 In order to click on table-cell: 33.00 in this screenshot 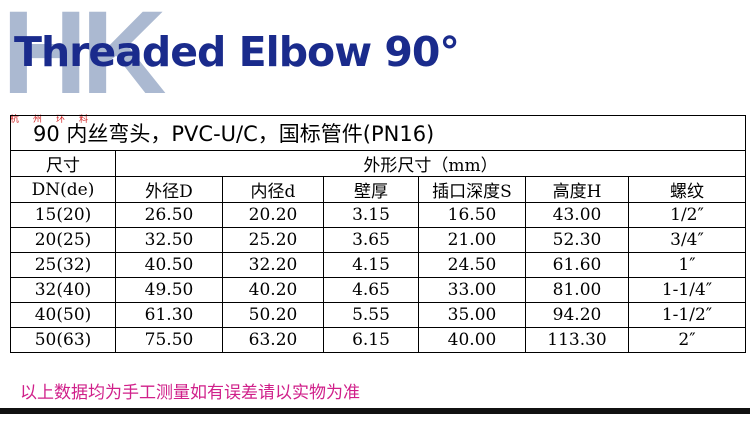, I will do `click(472, 290)`.